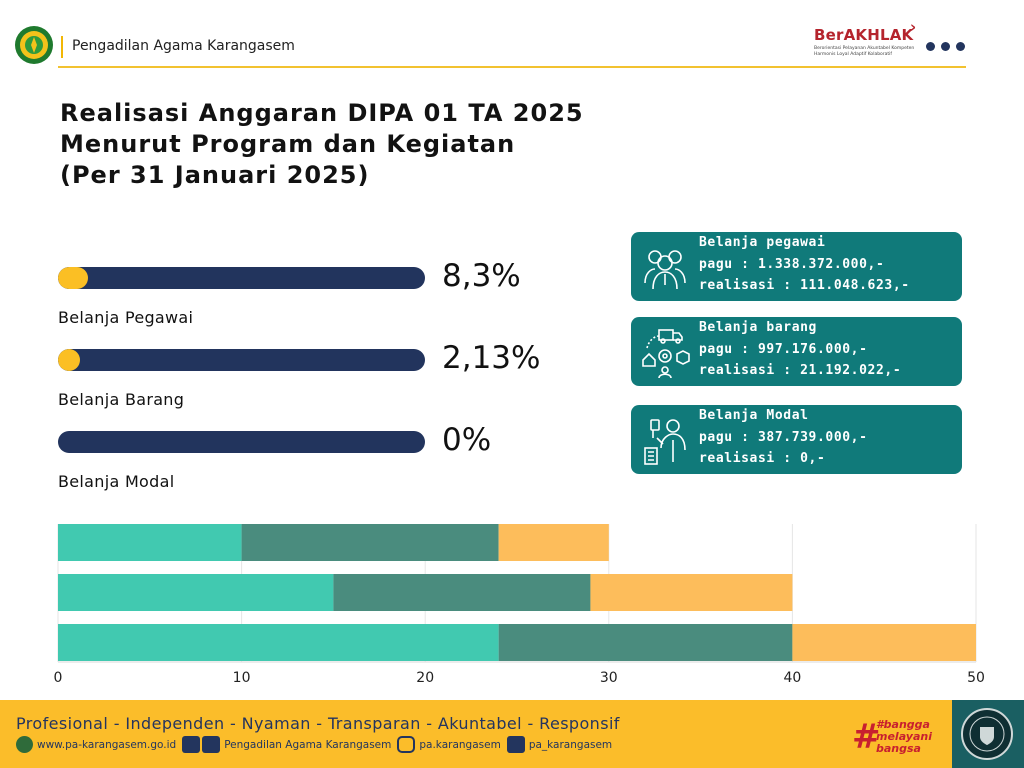 This screenshot has width=1024, height=768. What do you see at coordinates (491, 358) in the screenshot?
I see `progress-percent-barang: 2,13%` at bounding box center [491, 358].